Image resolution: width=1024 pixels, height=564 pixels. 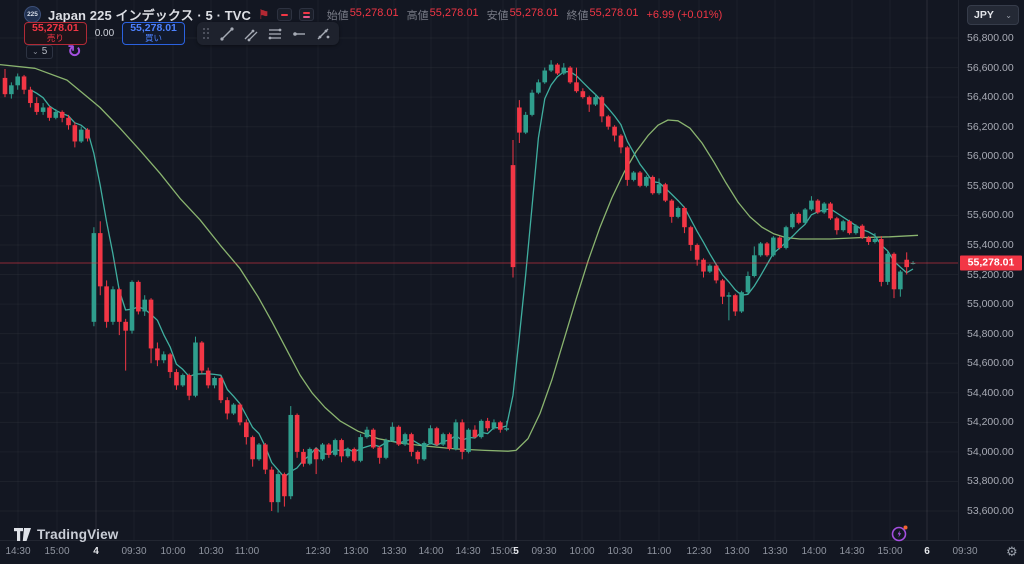 I want to click on quick-controls: ⌄ 5 ↻, so click(x=54, y=51).